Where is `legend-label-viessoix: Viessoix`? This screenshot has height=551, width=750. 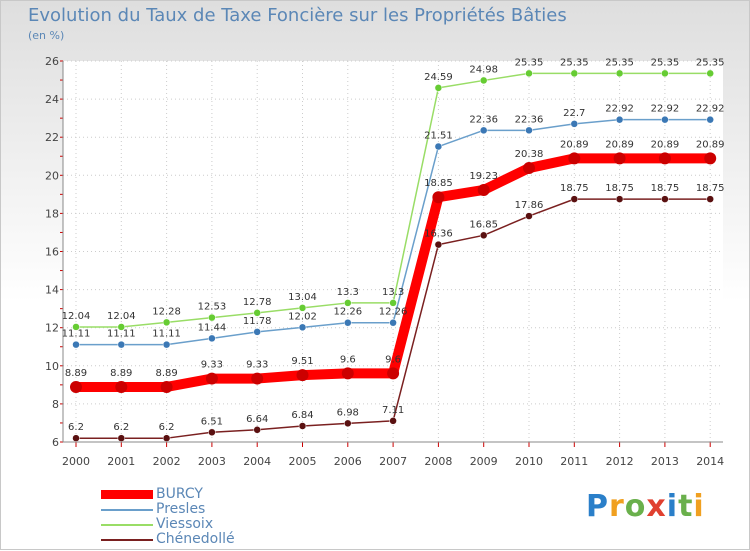
legend-label-viessoix: Viessoix is located at coordinates (185, 524).